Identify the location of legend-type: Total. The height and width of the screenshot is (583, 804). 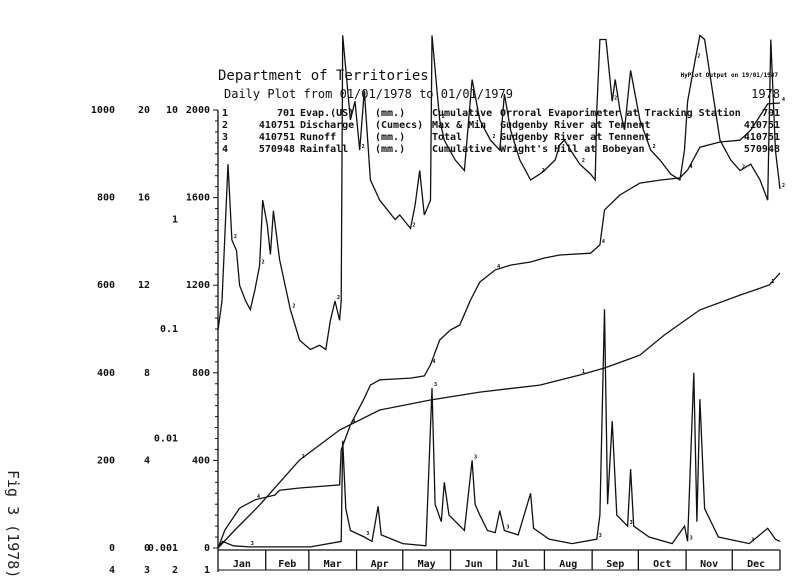
(447, 137).